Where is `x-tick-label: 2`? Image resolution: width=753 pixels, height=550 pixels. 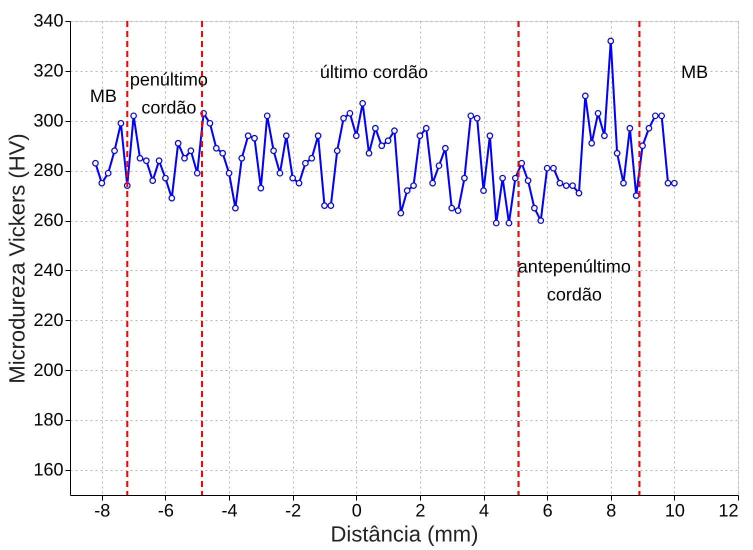
x-tick-label: 2 is located at coordinates (420, 510).